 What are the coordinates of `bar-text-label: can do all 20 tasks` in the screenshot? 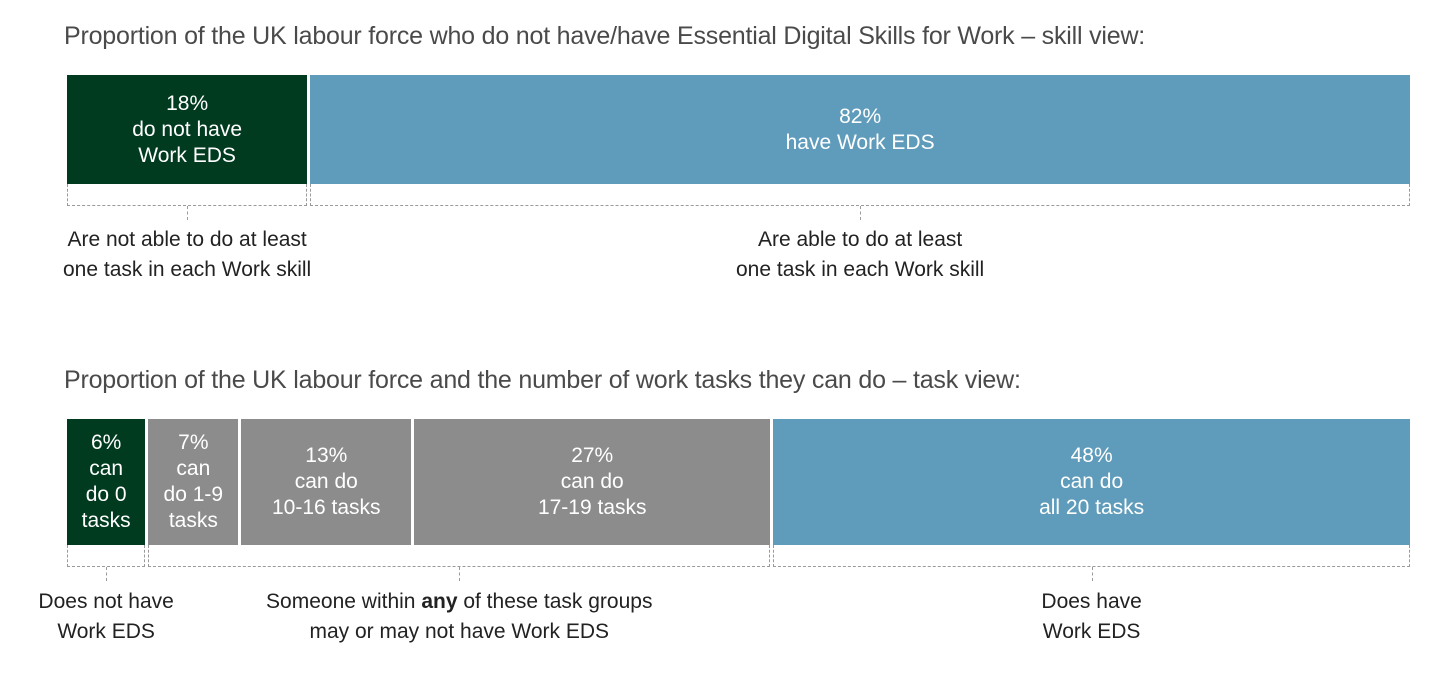 It's located at (1092, 494).